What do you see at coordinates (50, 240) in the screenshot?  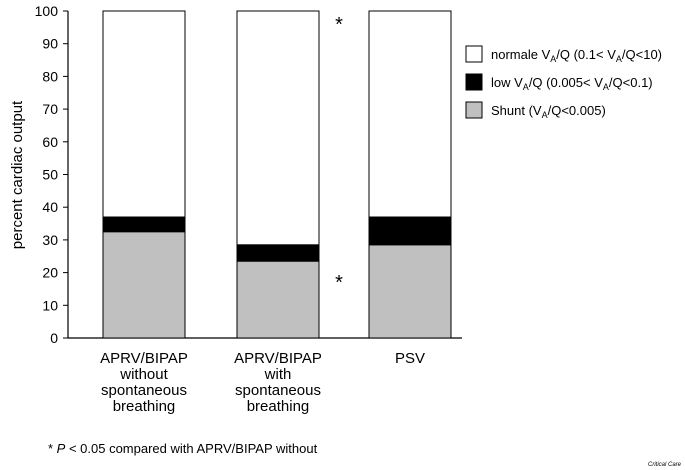 I see `y-tick-label: 30` at bounding box center [50, 240].